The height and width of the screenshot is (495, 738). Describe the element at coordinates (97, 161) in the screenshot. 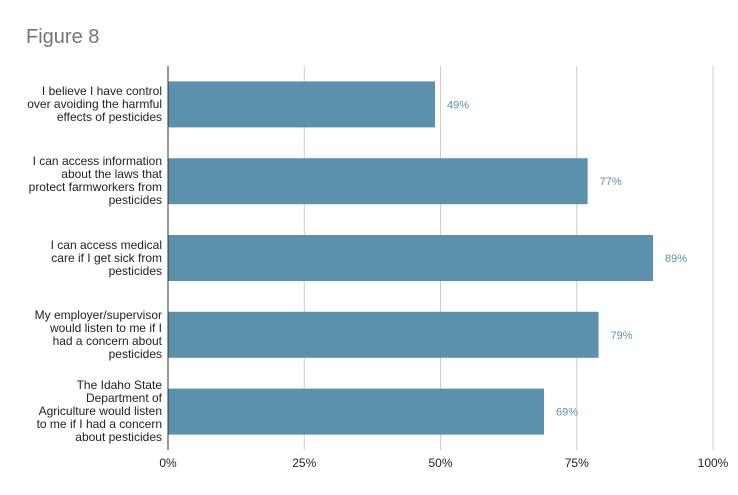

I see `category-label-line: I can access information` at that location.